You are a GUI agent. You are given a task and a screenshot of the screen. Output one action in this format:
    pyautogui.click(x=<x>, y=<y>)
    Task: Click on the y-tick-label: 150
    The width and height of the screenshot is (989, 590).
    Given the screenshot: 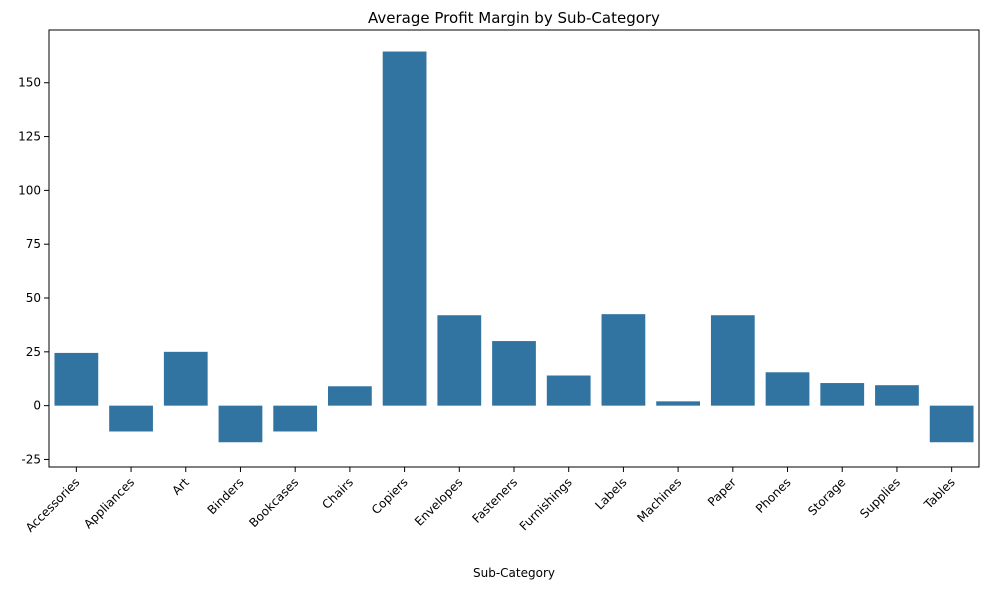 What is the action you would take?
    pyautogui.click(x=29, y=83)
    